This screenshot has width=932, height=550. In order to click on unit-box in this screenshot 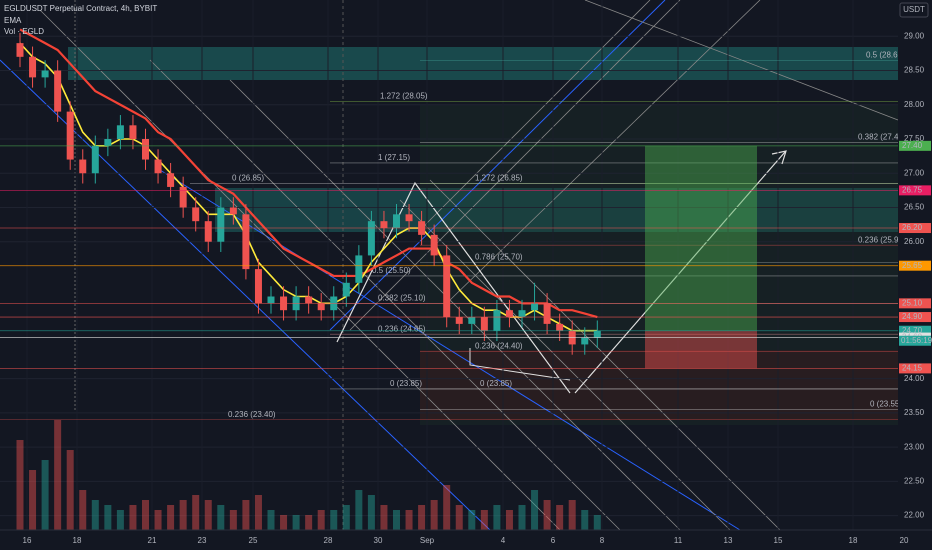, I will do `click(914, 10)`.